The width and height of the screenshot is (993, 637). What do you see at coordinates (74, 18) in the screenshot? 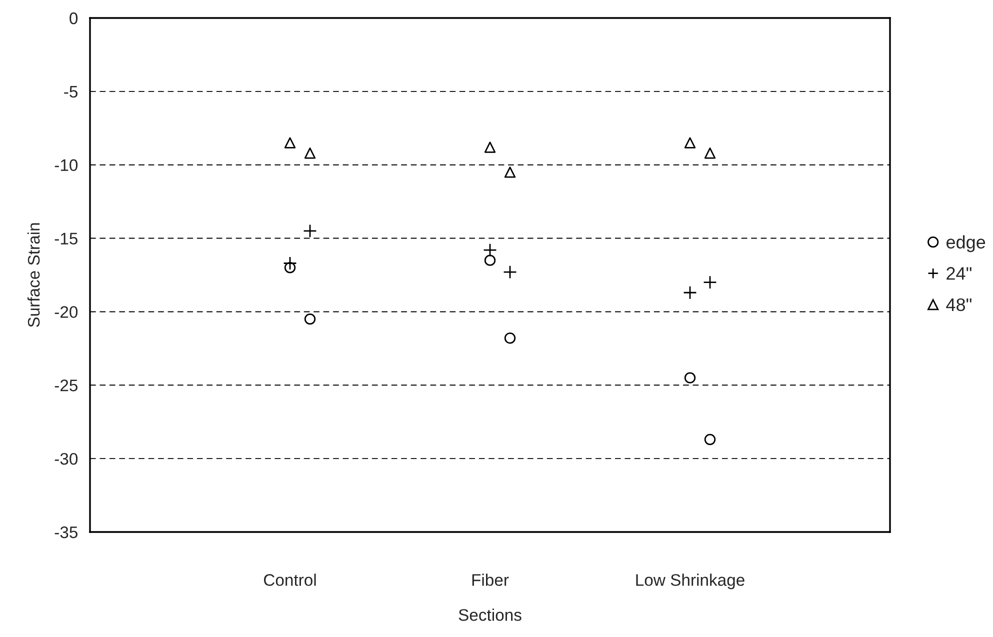
I see `y-tick-label: 0` at bounding box center [74, 18].